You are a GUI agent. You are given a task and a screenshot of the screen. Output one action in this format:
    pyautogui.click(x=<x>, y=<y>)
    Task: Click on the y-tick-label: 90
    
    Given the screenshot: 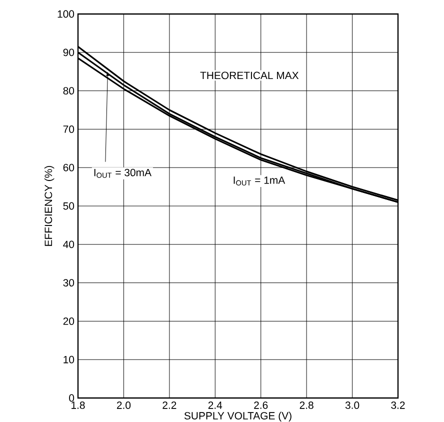 What is the action you would take?
    pyautogui.click(x=68, y=52)
    